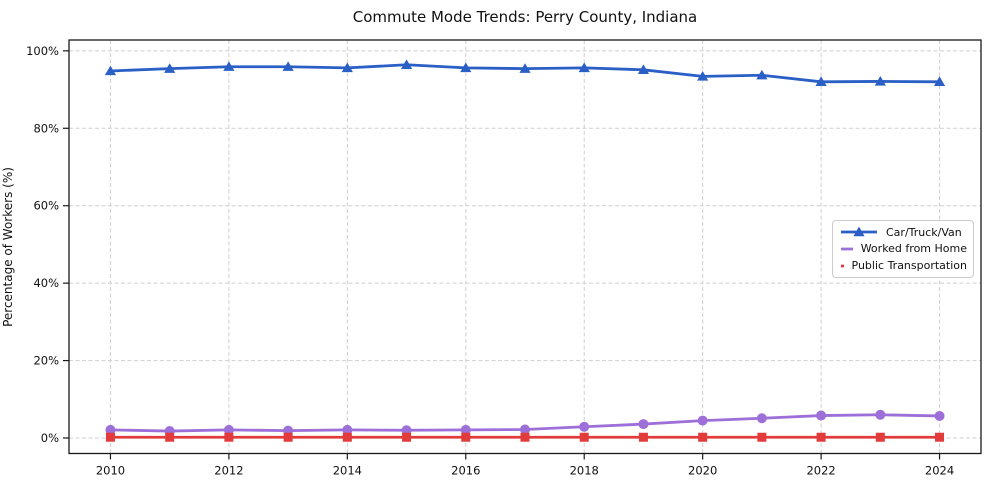  What do you see at coordinates (820, 471) in the screenshot?
I see `x-tick-label: 2022` at bounding box center [820, 471].